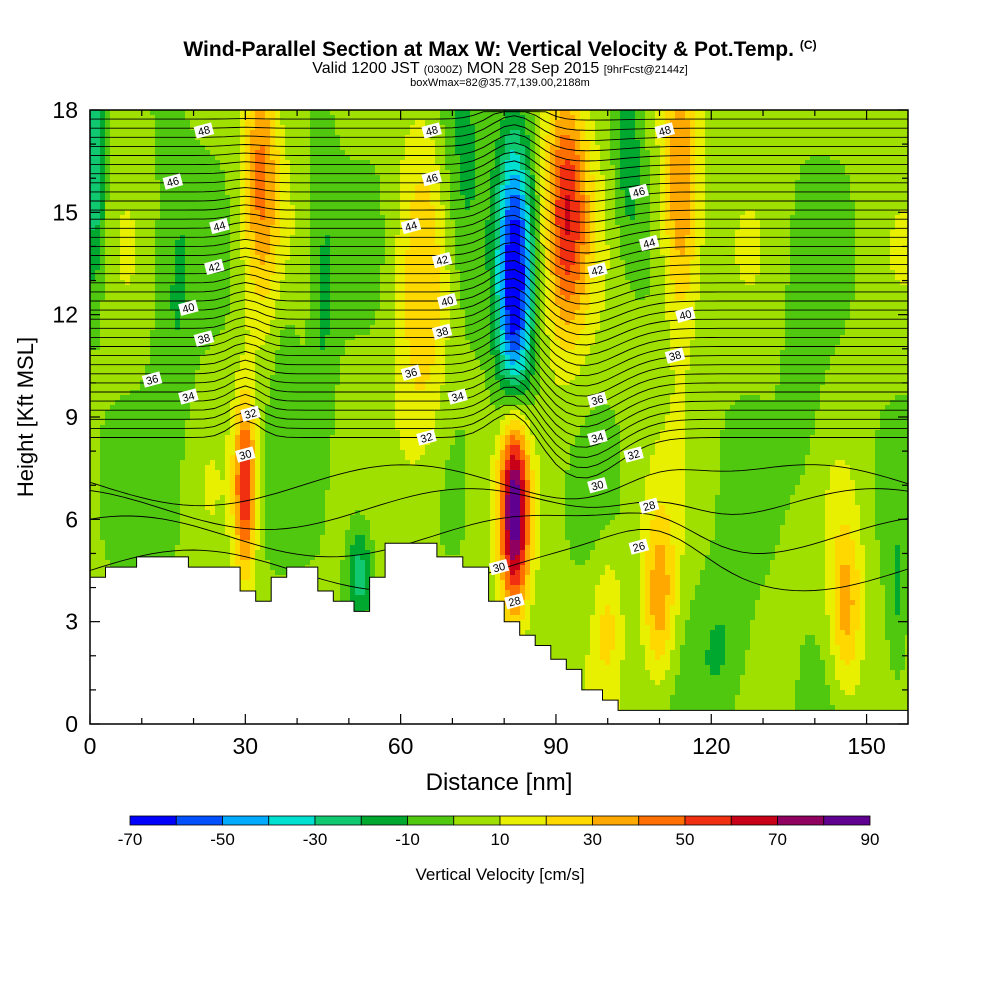 The height and width of the screenshot is (1000, 1000). I want to click on theta-label-text: 28, so click(514, 602).